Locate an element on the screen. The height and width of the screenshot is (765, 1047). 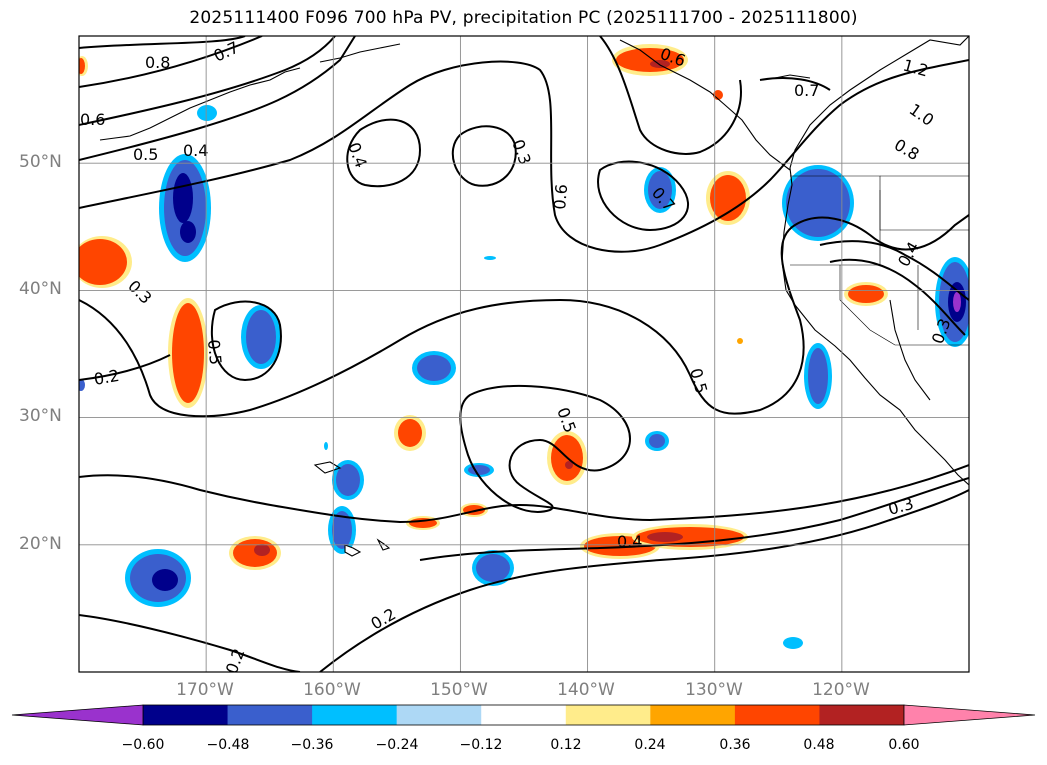
lon-label: 140°W is located at coordinates (586, 690).